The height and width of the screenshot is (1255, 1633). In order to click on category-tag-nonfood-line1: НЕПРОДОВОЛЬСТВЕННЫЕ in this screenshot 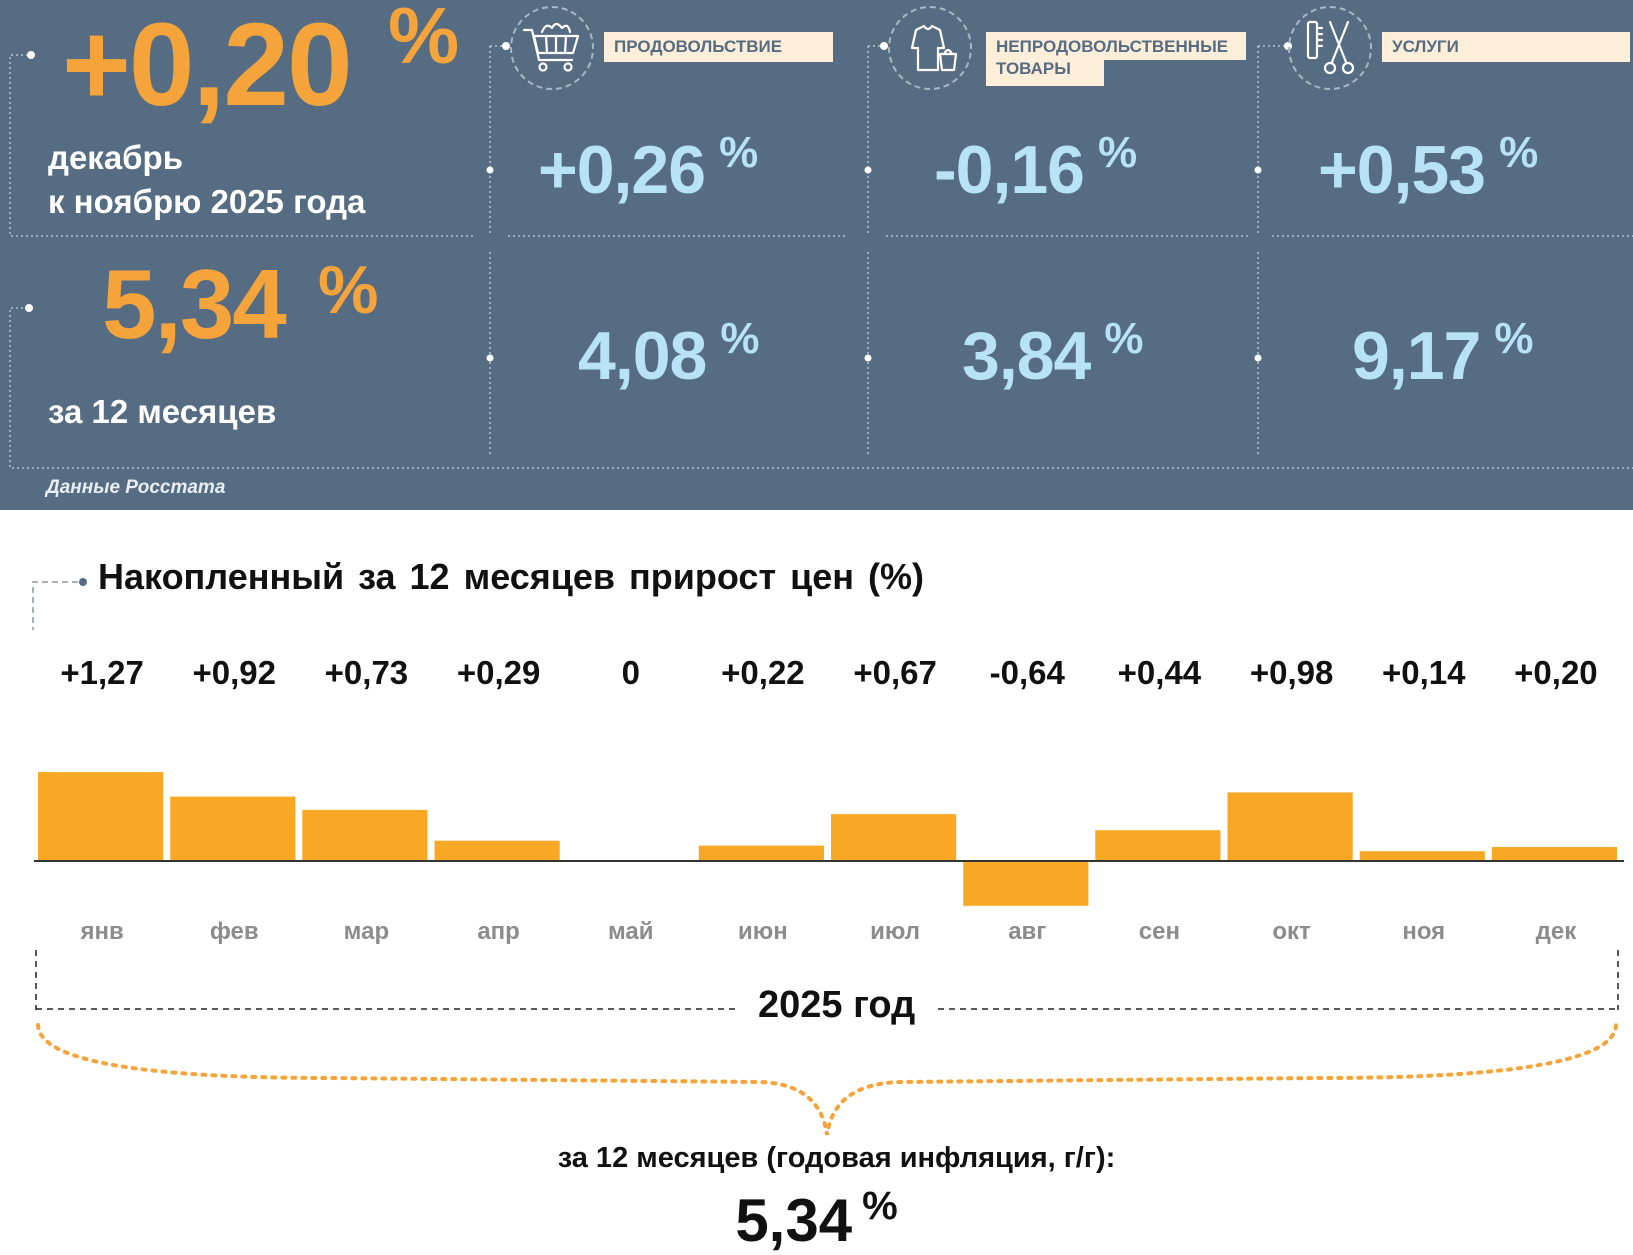, I will do `click(1116, 46)`.